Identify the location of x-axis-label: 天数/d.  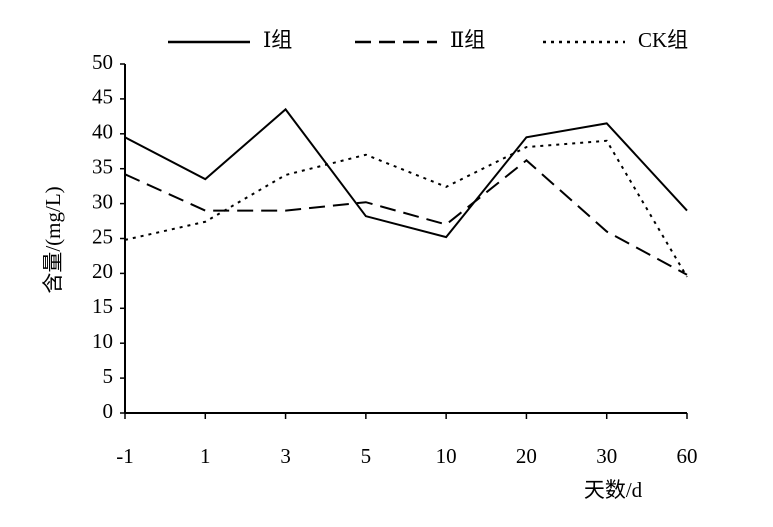
(613, 490).